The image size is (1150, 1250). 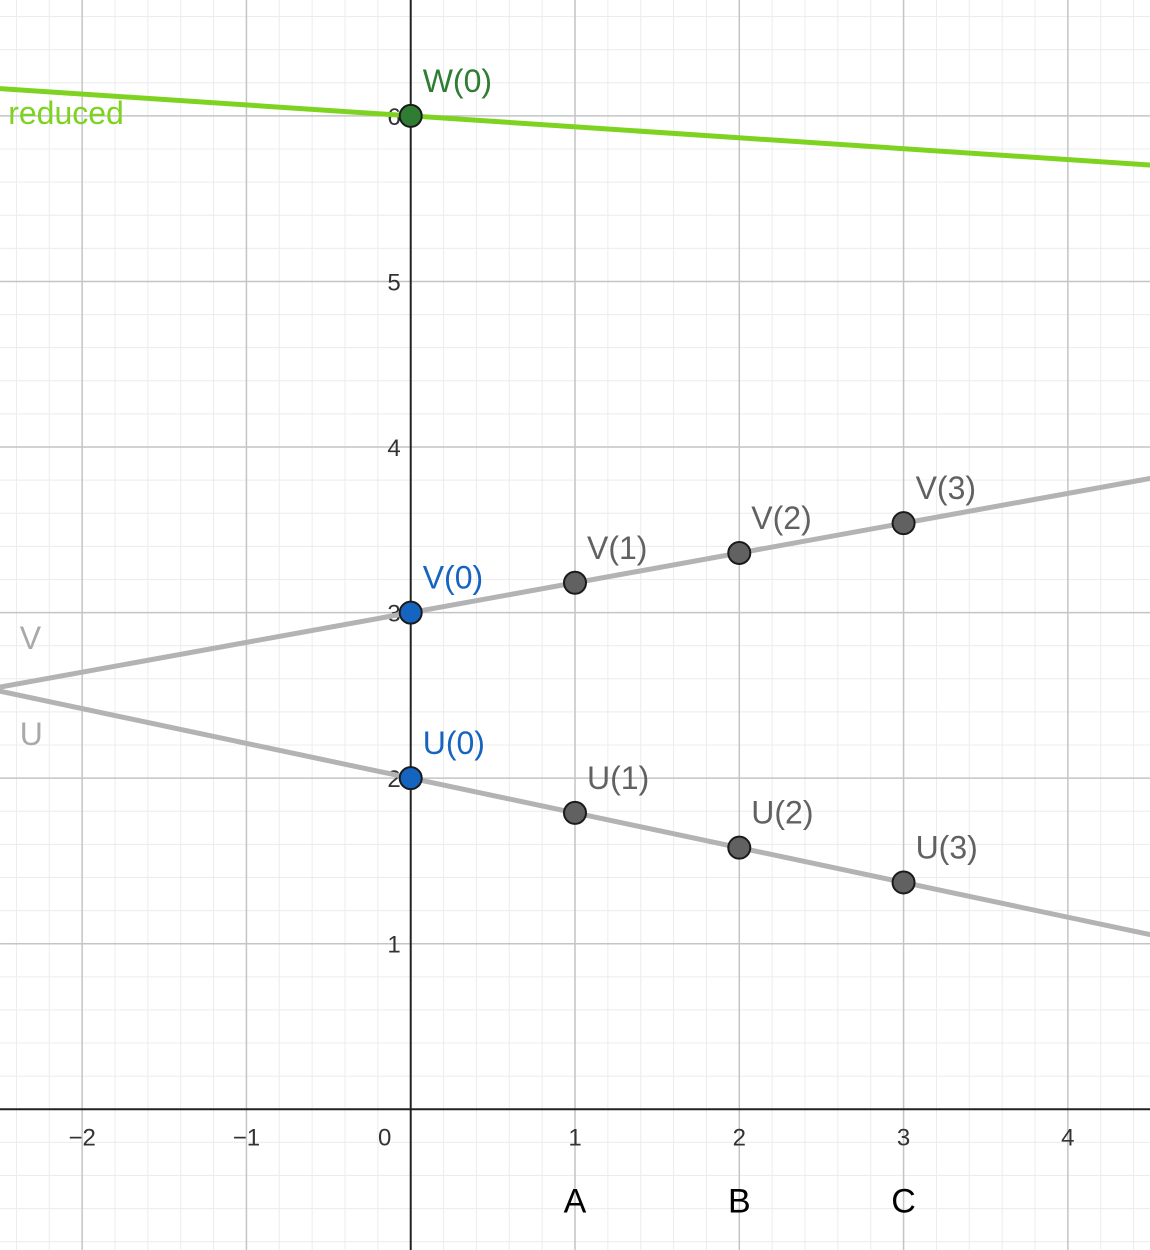 What do you see at coordinates (384, 1137) in the screenshot?
I see `x-tick-label: 0` at bounding box center [384, 1137].